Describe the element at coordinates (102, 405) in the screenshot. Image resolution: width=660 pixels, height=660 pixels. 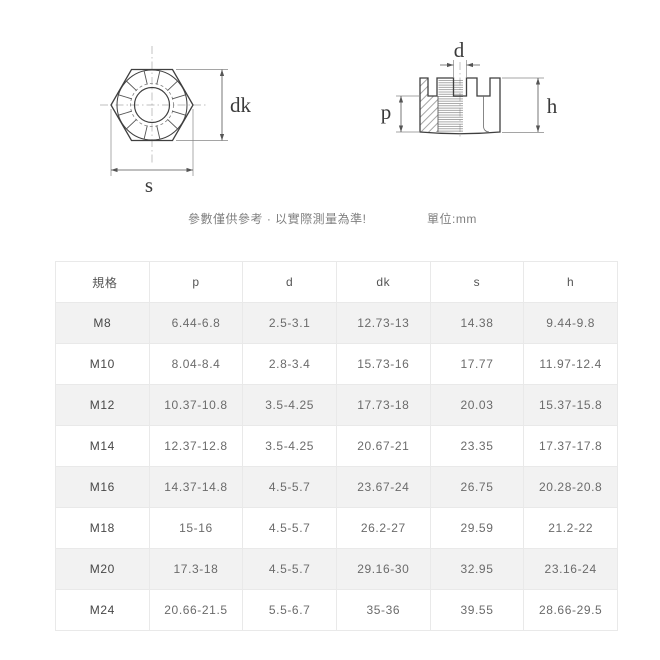
I see `cell-spec: M12` at that location.